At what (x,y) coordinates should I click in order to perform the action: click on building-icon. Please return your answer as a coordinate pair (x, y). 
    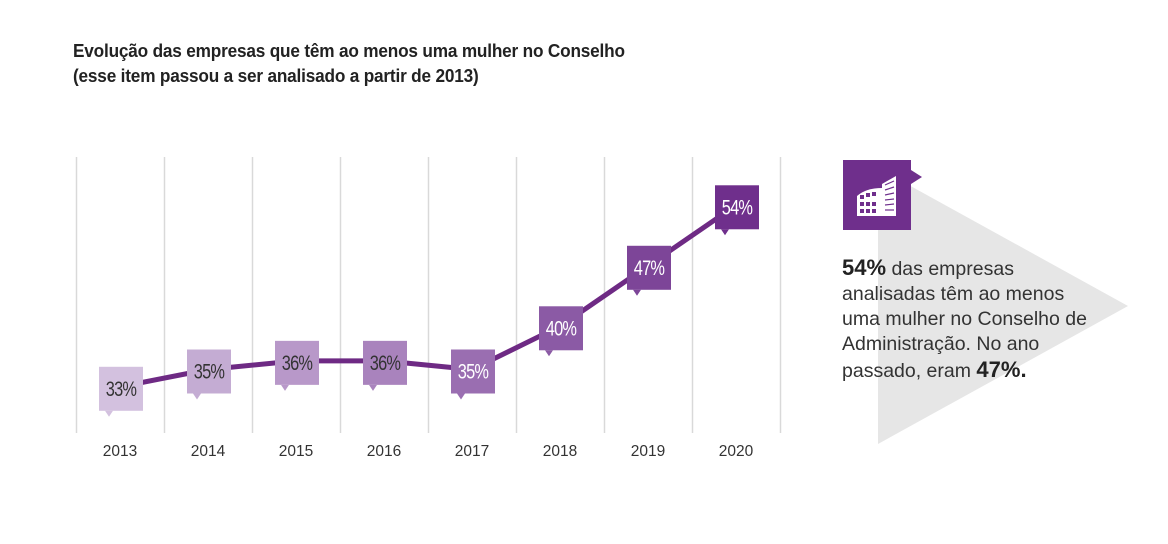
    Looking at the image, I should click on (882, 195).